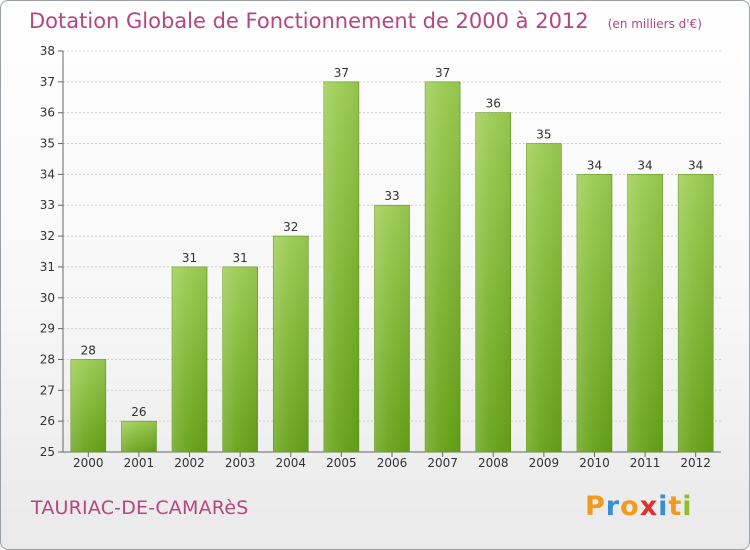  What do you see at coordinates (47, 267) in the screenshot?
I see `y-tick-label: 31` at bounding box center [47, 267].